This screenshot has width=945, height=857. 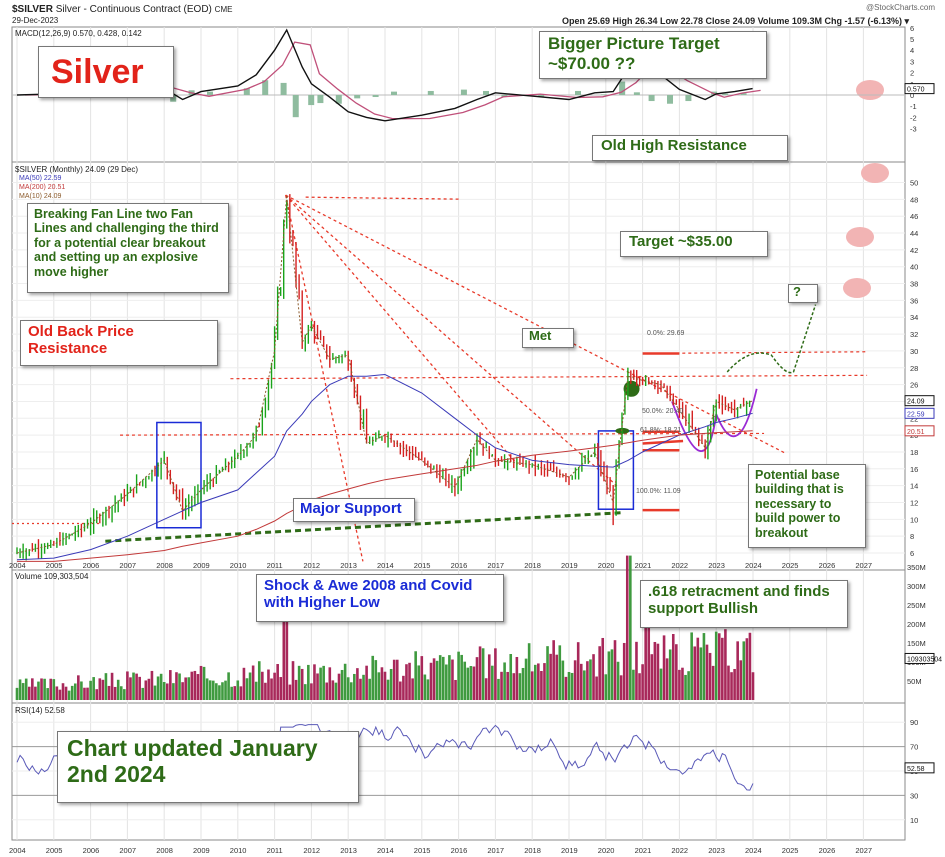 What do you see at coordinates (238, 850) in the screenshot?
I see `year-tick-label: 2010` at bounding box center [238, 850].